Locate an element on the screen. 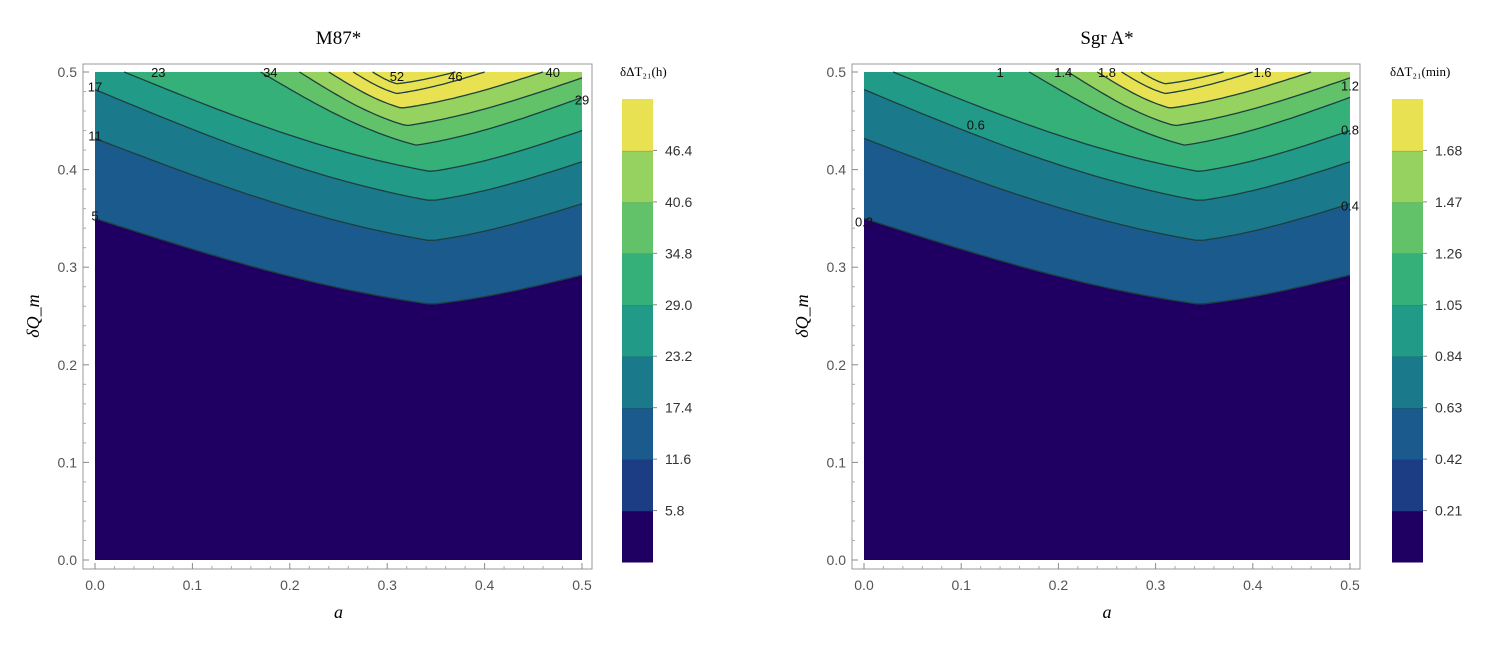 This screenshot has height=661, width=1495. contour-label: 23 is located at coordinates (158, 72).